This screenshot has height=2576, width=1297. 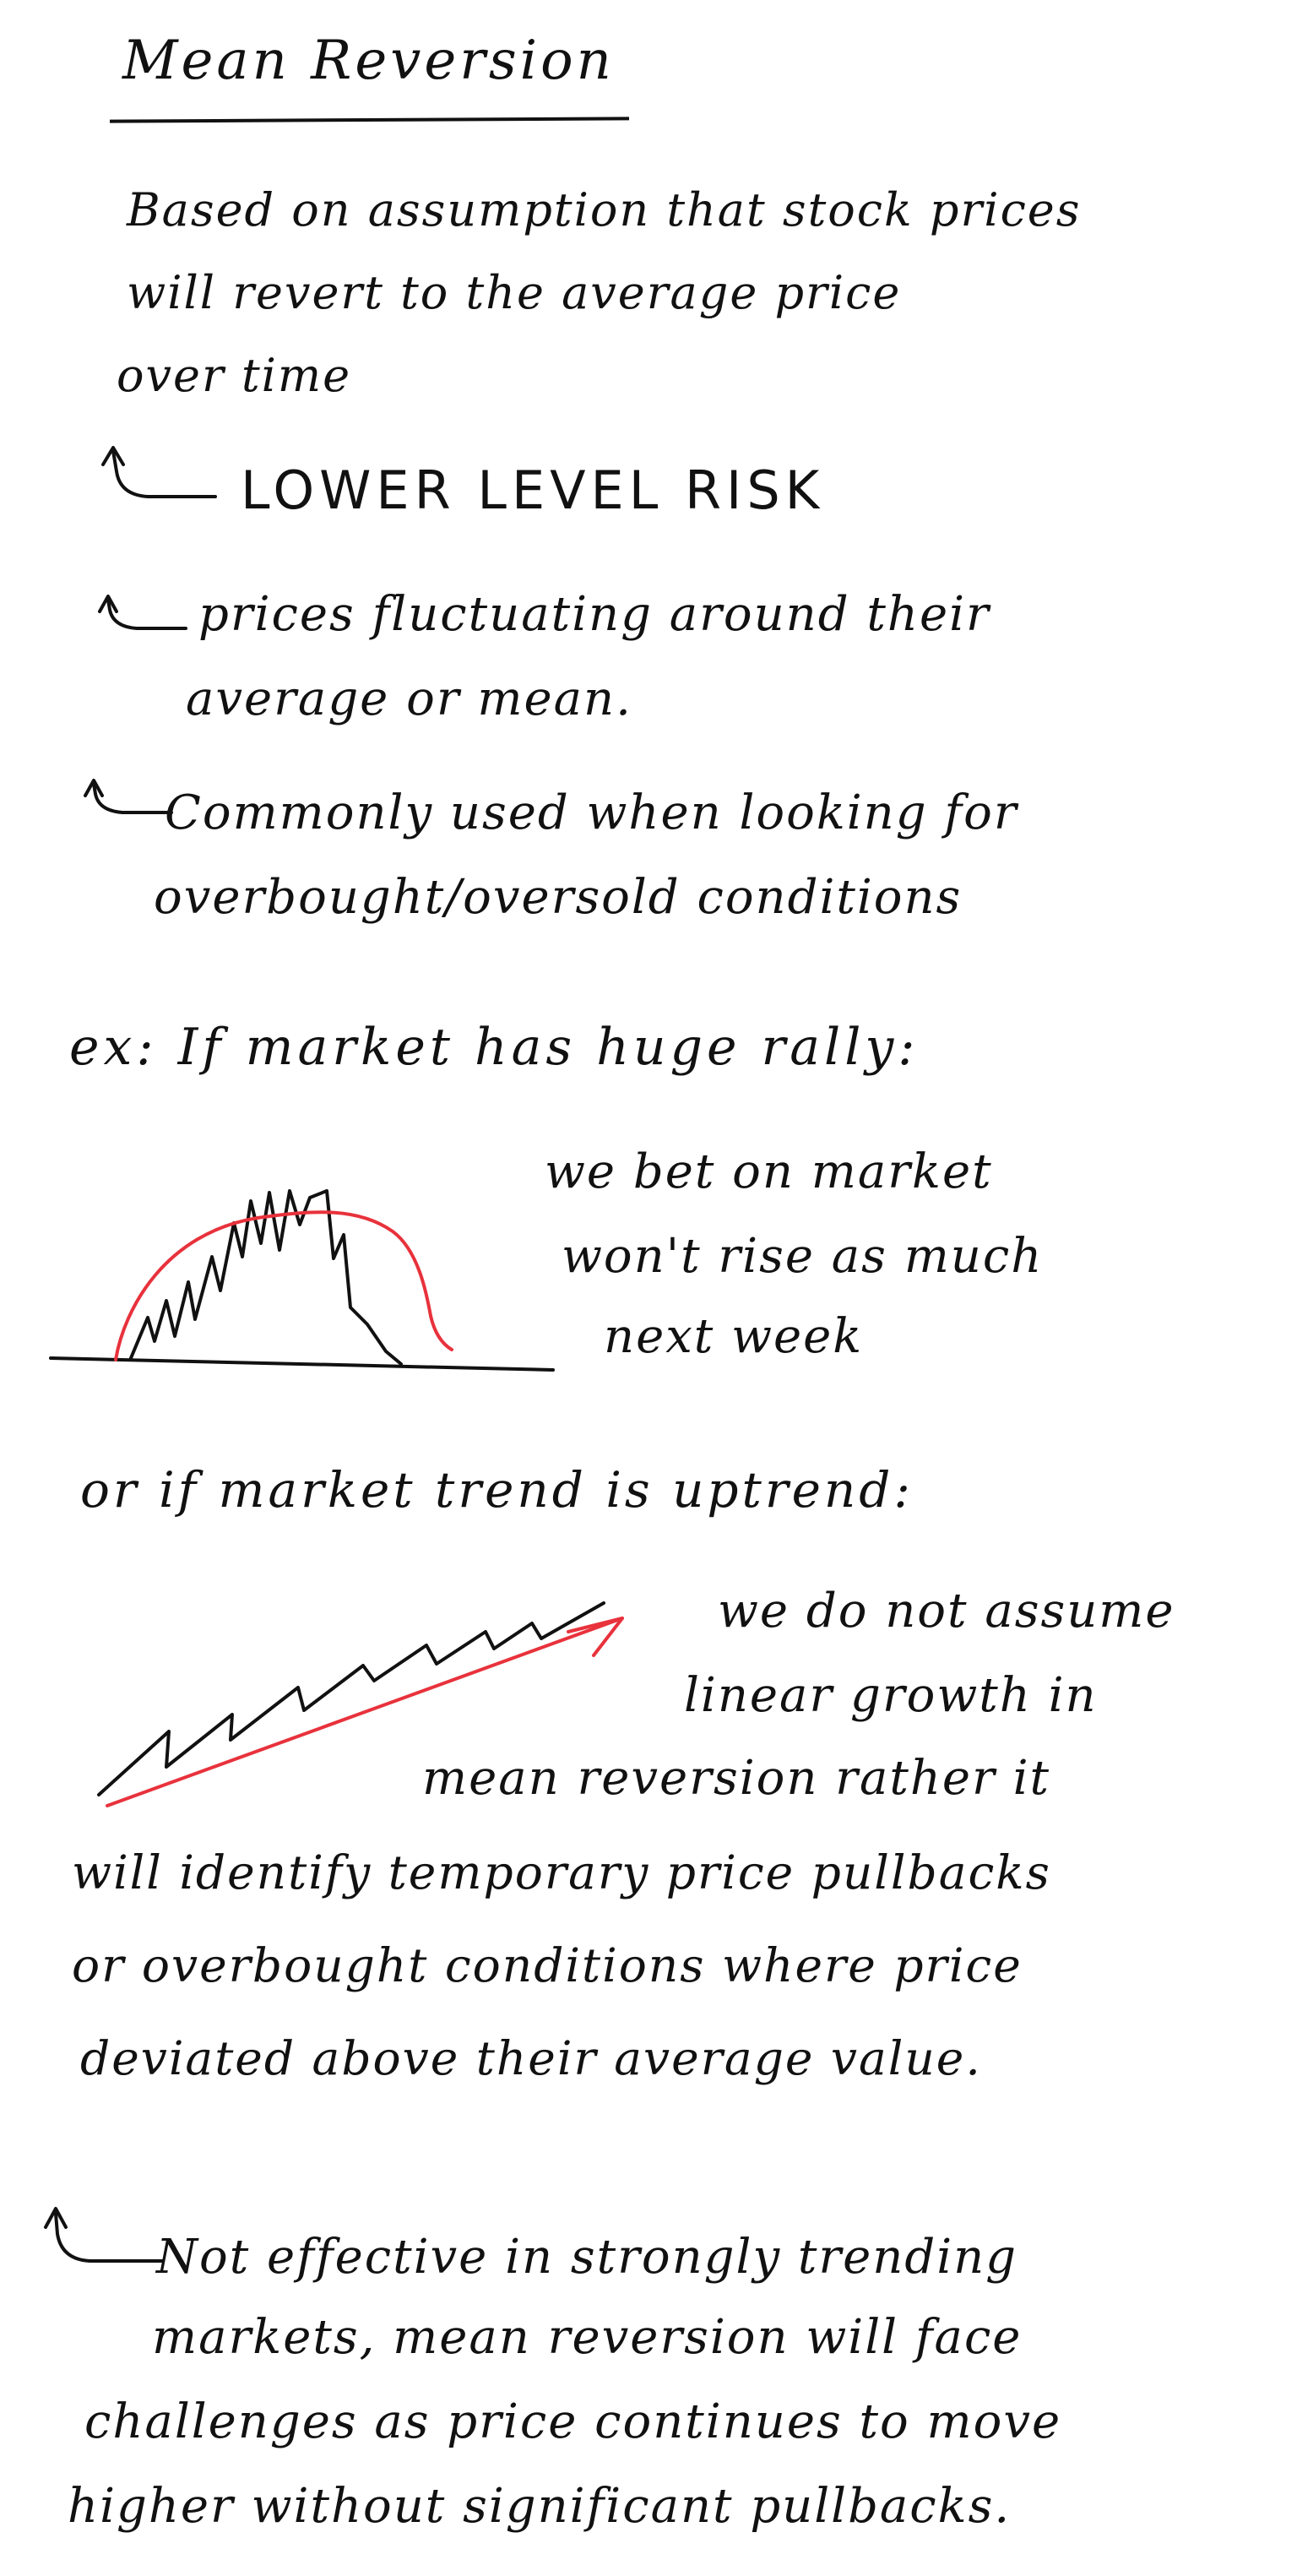 What do you see at coordinates (360, 1704) in the screenshot?
I see `uptrend-sketch` at bounding box center [360, 1704].